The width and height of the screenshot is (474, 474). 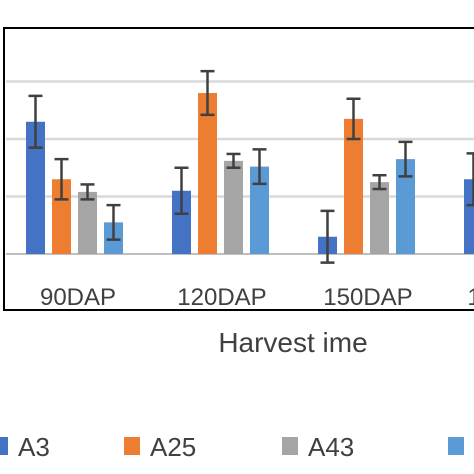 I want to click on x-axis-title: Harvest ime, so click(x=292, y=342).